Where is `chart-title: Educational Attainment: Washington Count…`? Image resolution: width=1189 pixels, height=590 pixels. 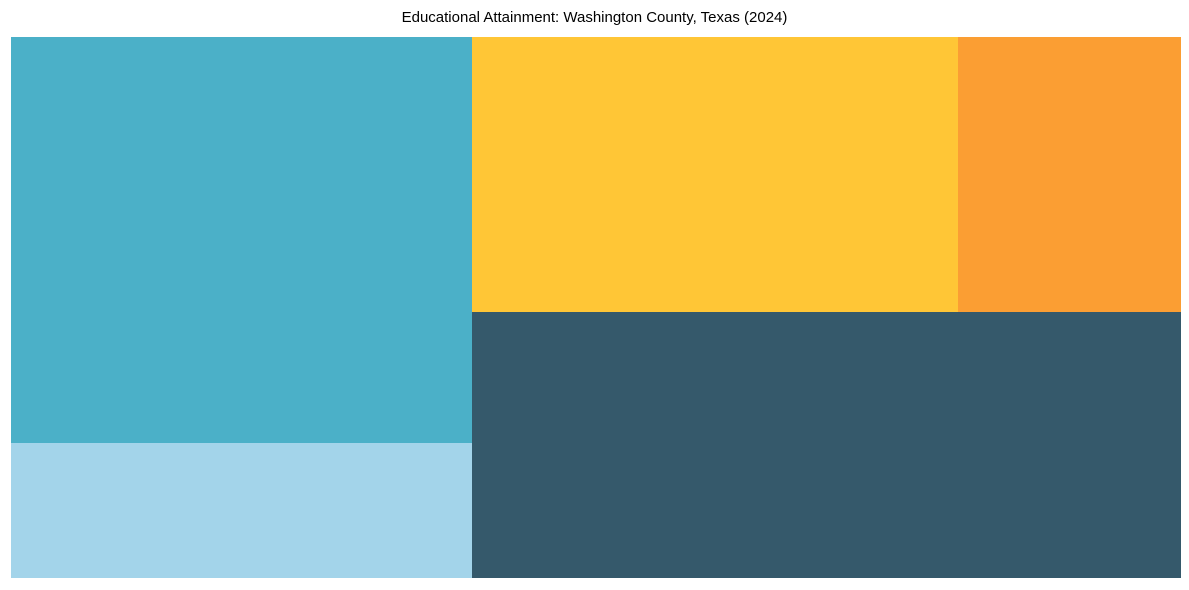
chart-title: Educational Attainment: Washington Count… is located at coordinates (594, 17).